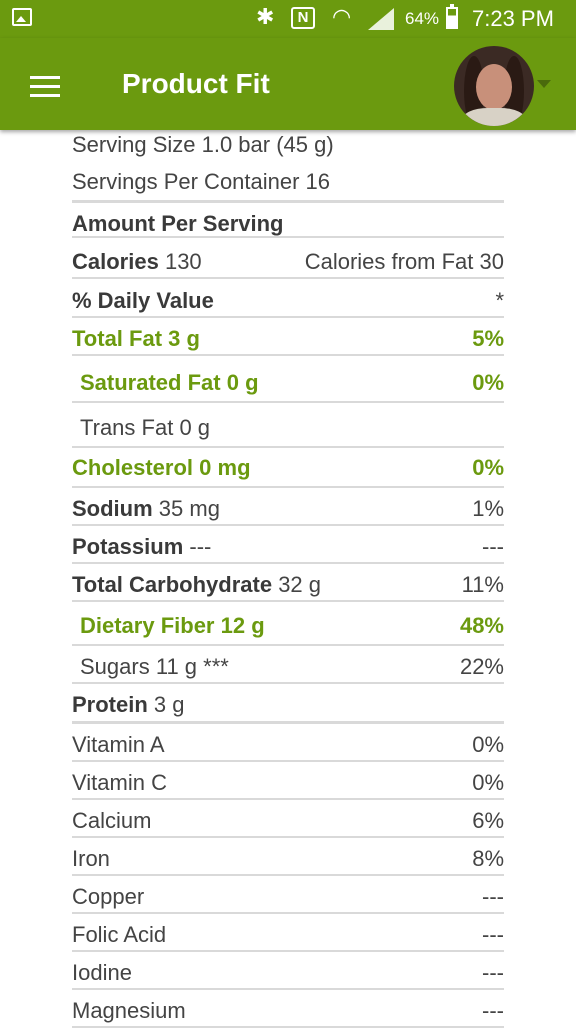 This screenshot has height=1028, width=576. I want to click on vitamin-dv: 6%, so click(488, 820).